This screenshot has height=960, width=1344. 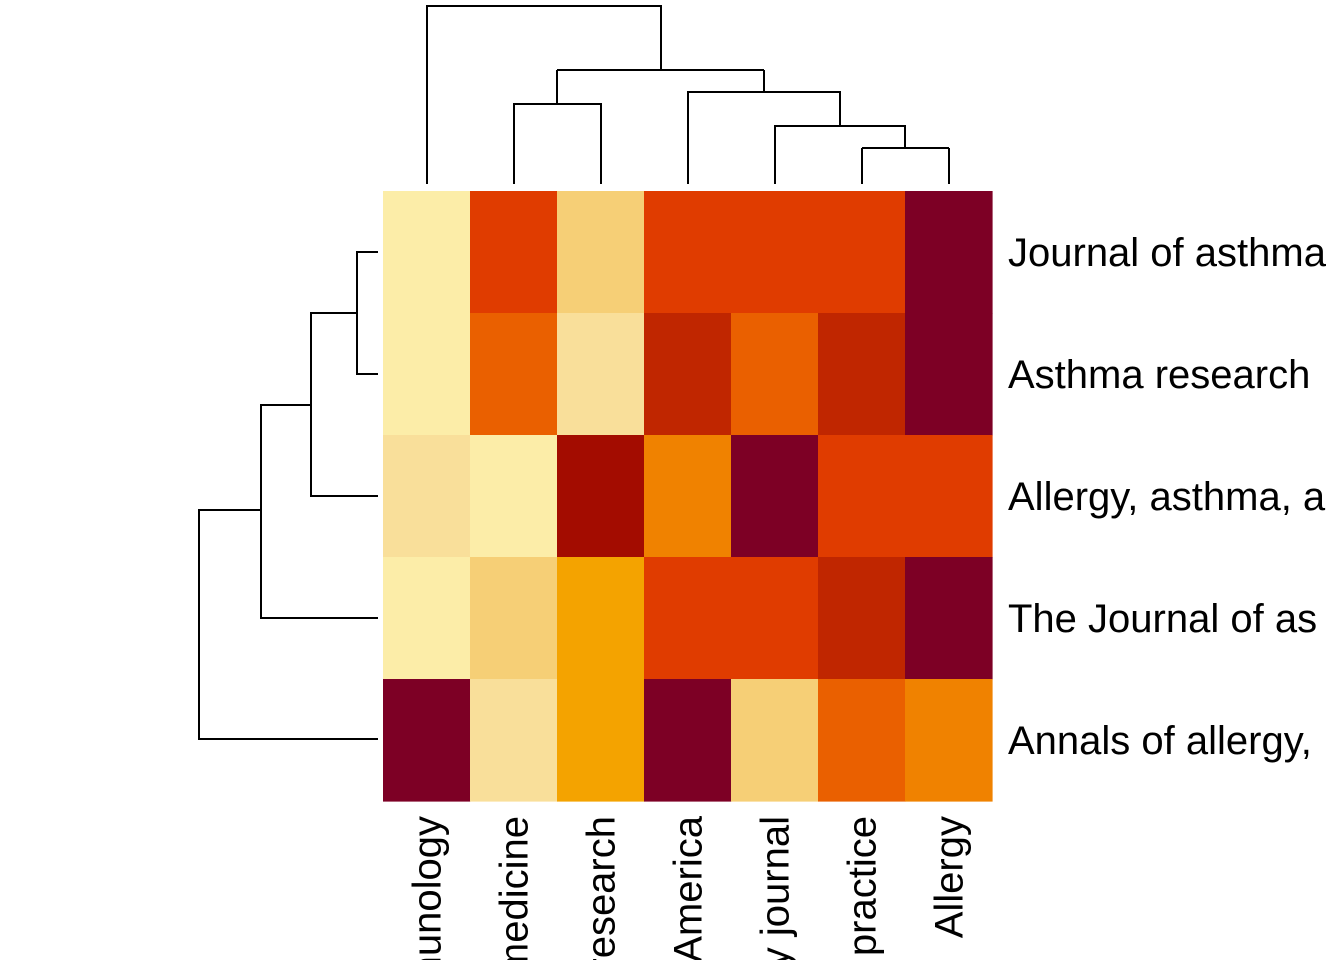 I want to click on column-label: practice, so click(x=863, y=886).